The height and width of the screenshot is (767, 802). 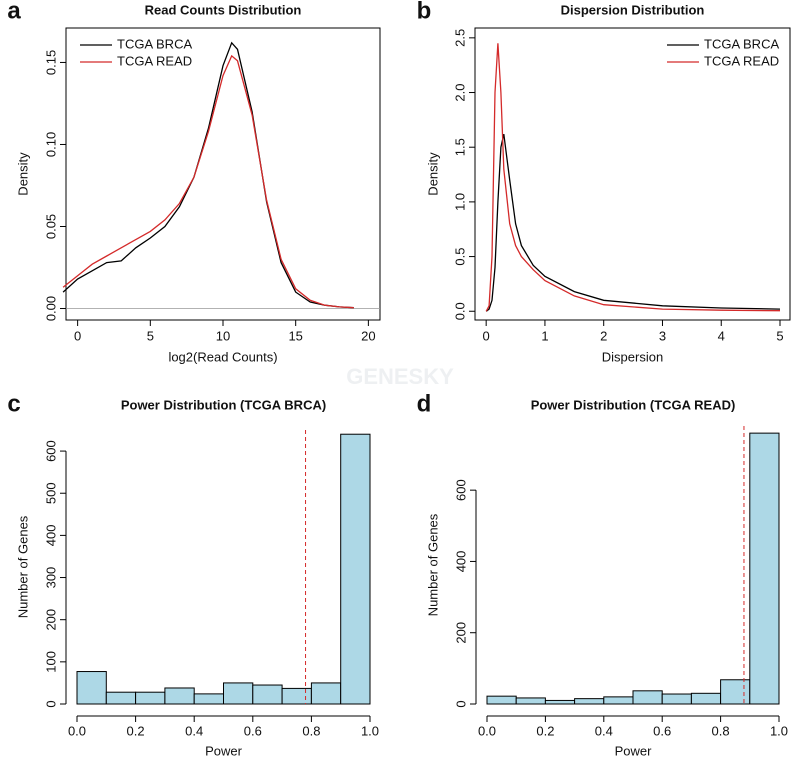 I want to click on watermark: GENESKY, so click(x=400, y=376).